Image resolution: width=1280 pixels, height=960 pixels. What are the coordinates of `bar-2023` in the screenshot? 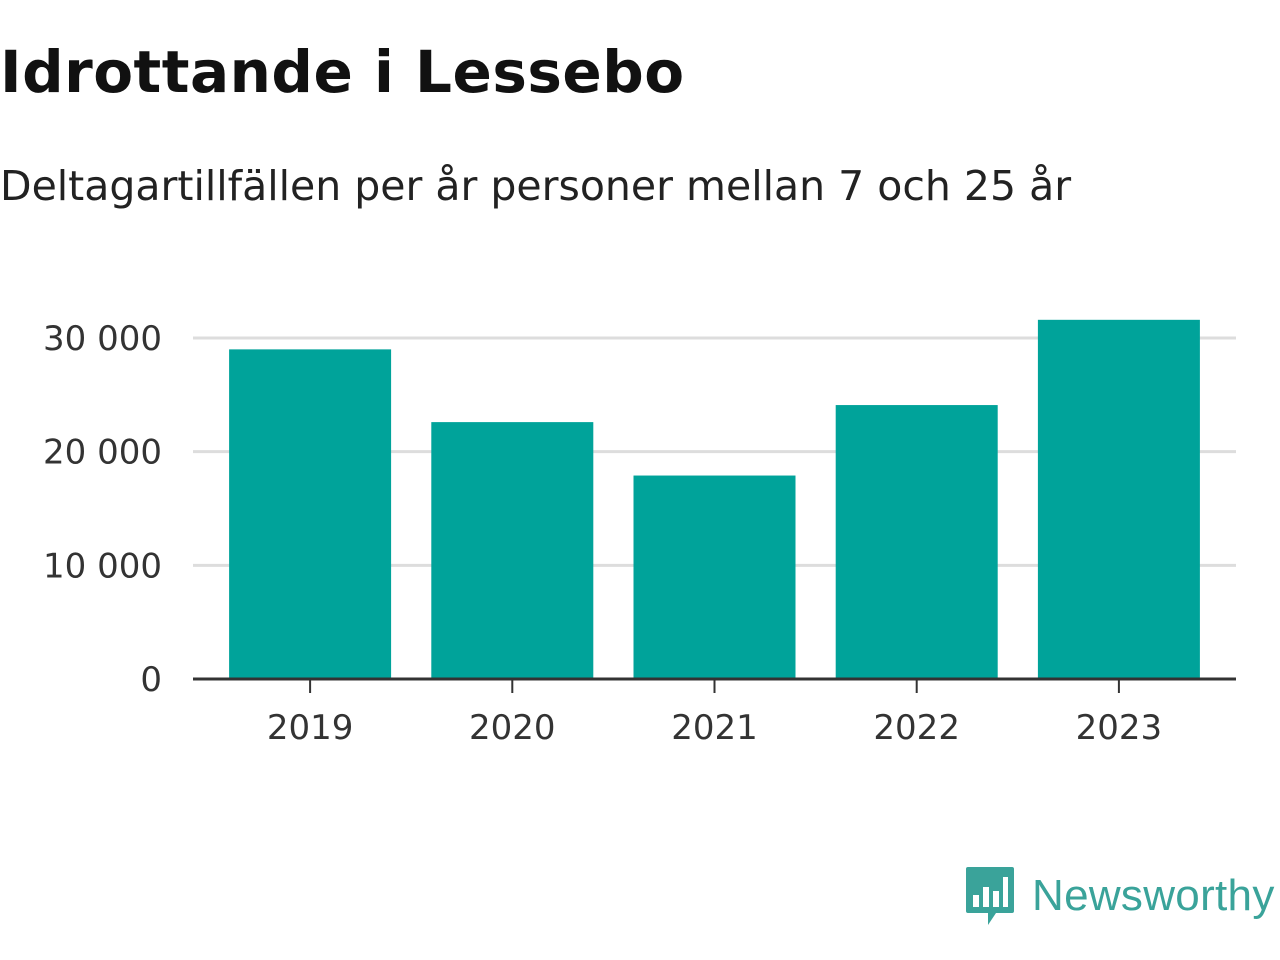 It's located at (1118, 499).